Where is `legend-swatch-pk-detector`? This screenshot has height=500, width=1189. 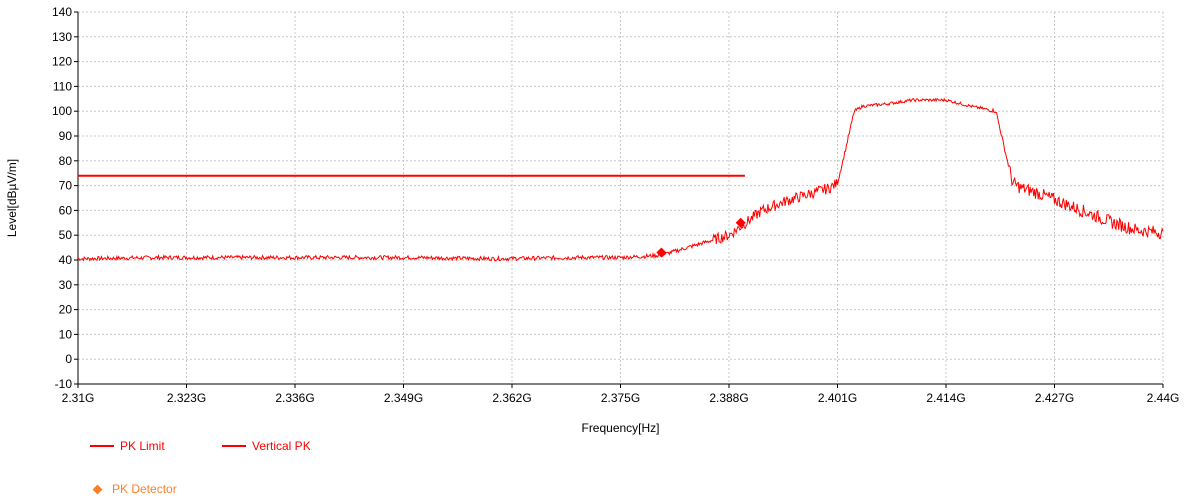
legend-swatch-pk-detector is located at coordinates (97, 489).